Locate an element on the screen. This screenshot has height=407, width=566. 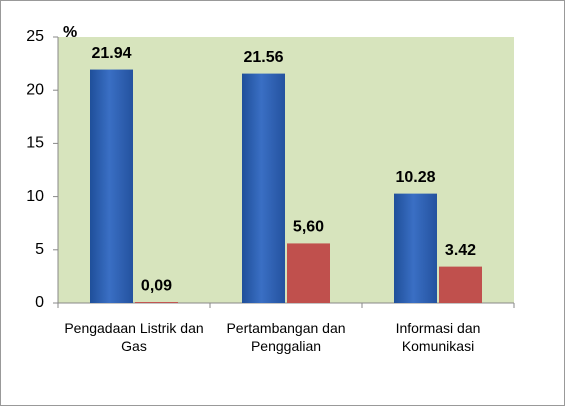
data-label: 21.56 is located at coordinates (263, 57).